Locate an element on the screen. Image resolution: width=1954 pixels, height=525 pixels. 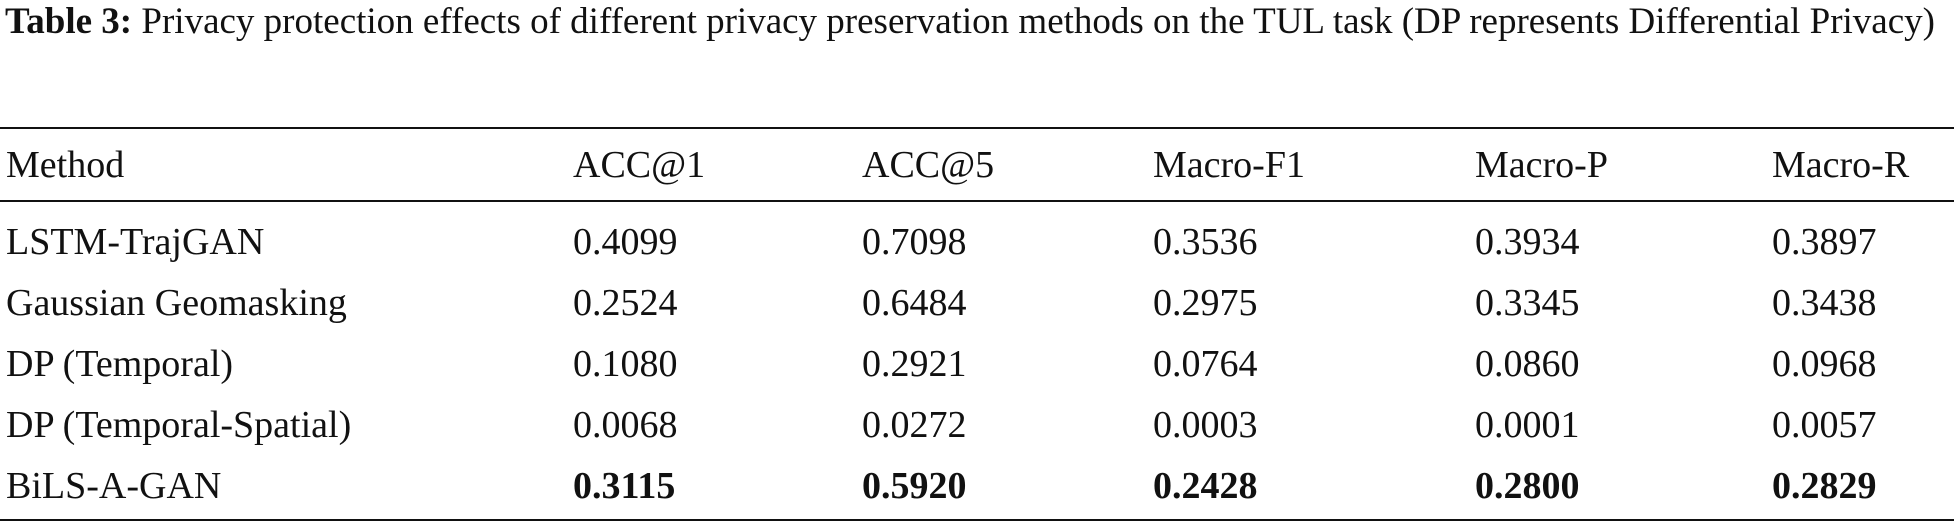
cell-macro-f1: 0.0764 is located at coordinates (1205, 364).